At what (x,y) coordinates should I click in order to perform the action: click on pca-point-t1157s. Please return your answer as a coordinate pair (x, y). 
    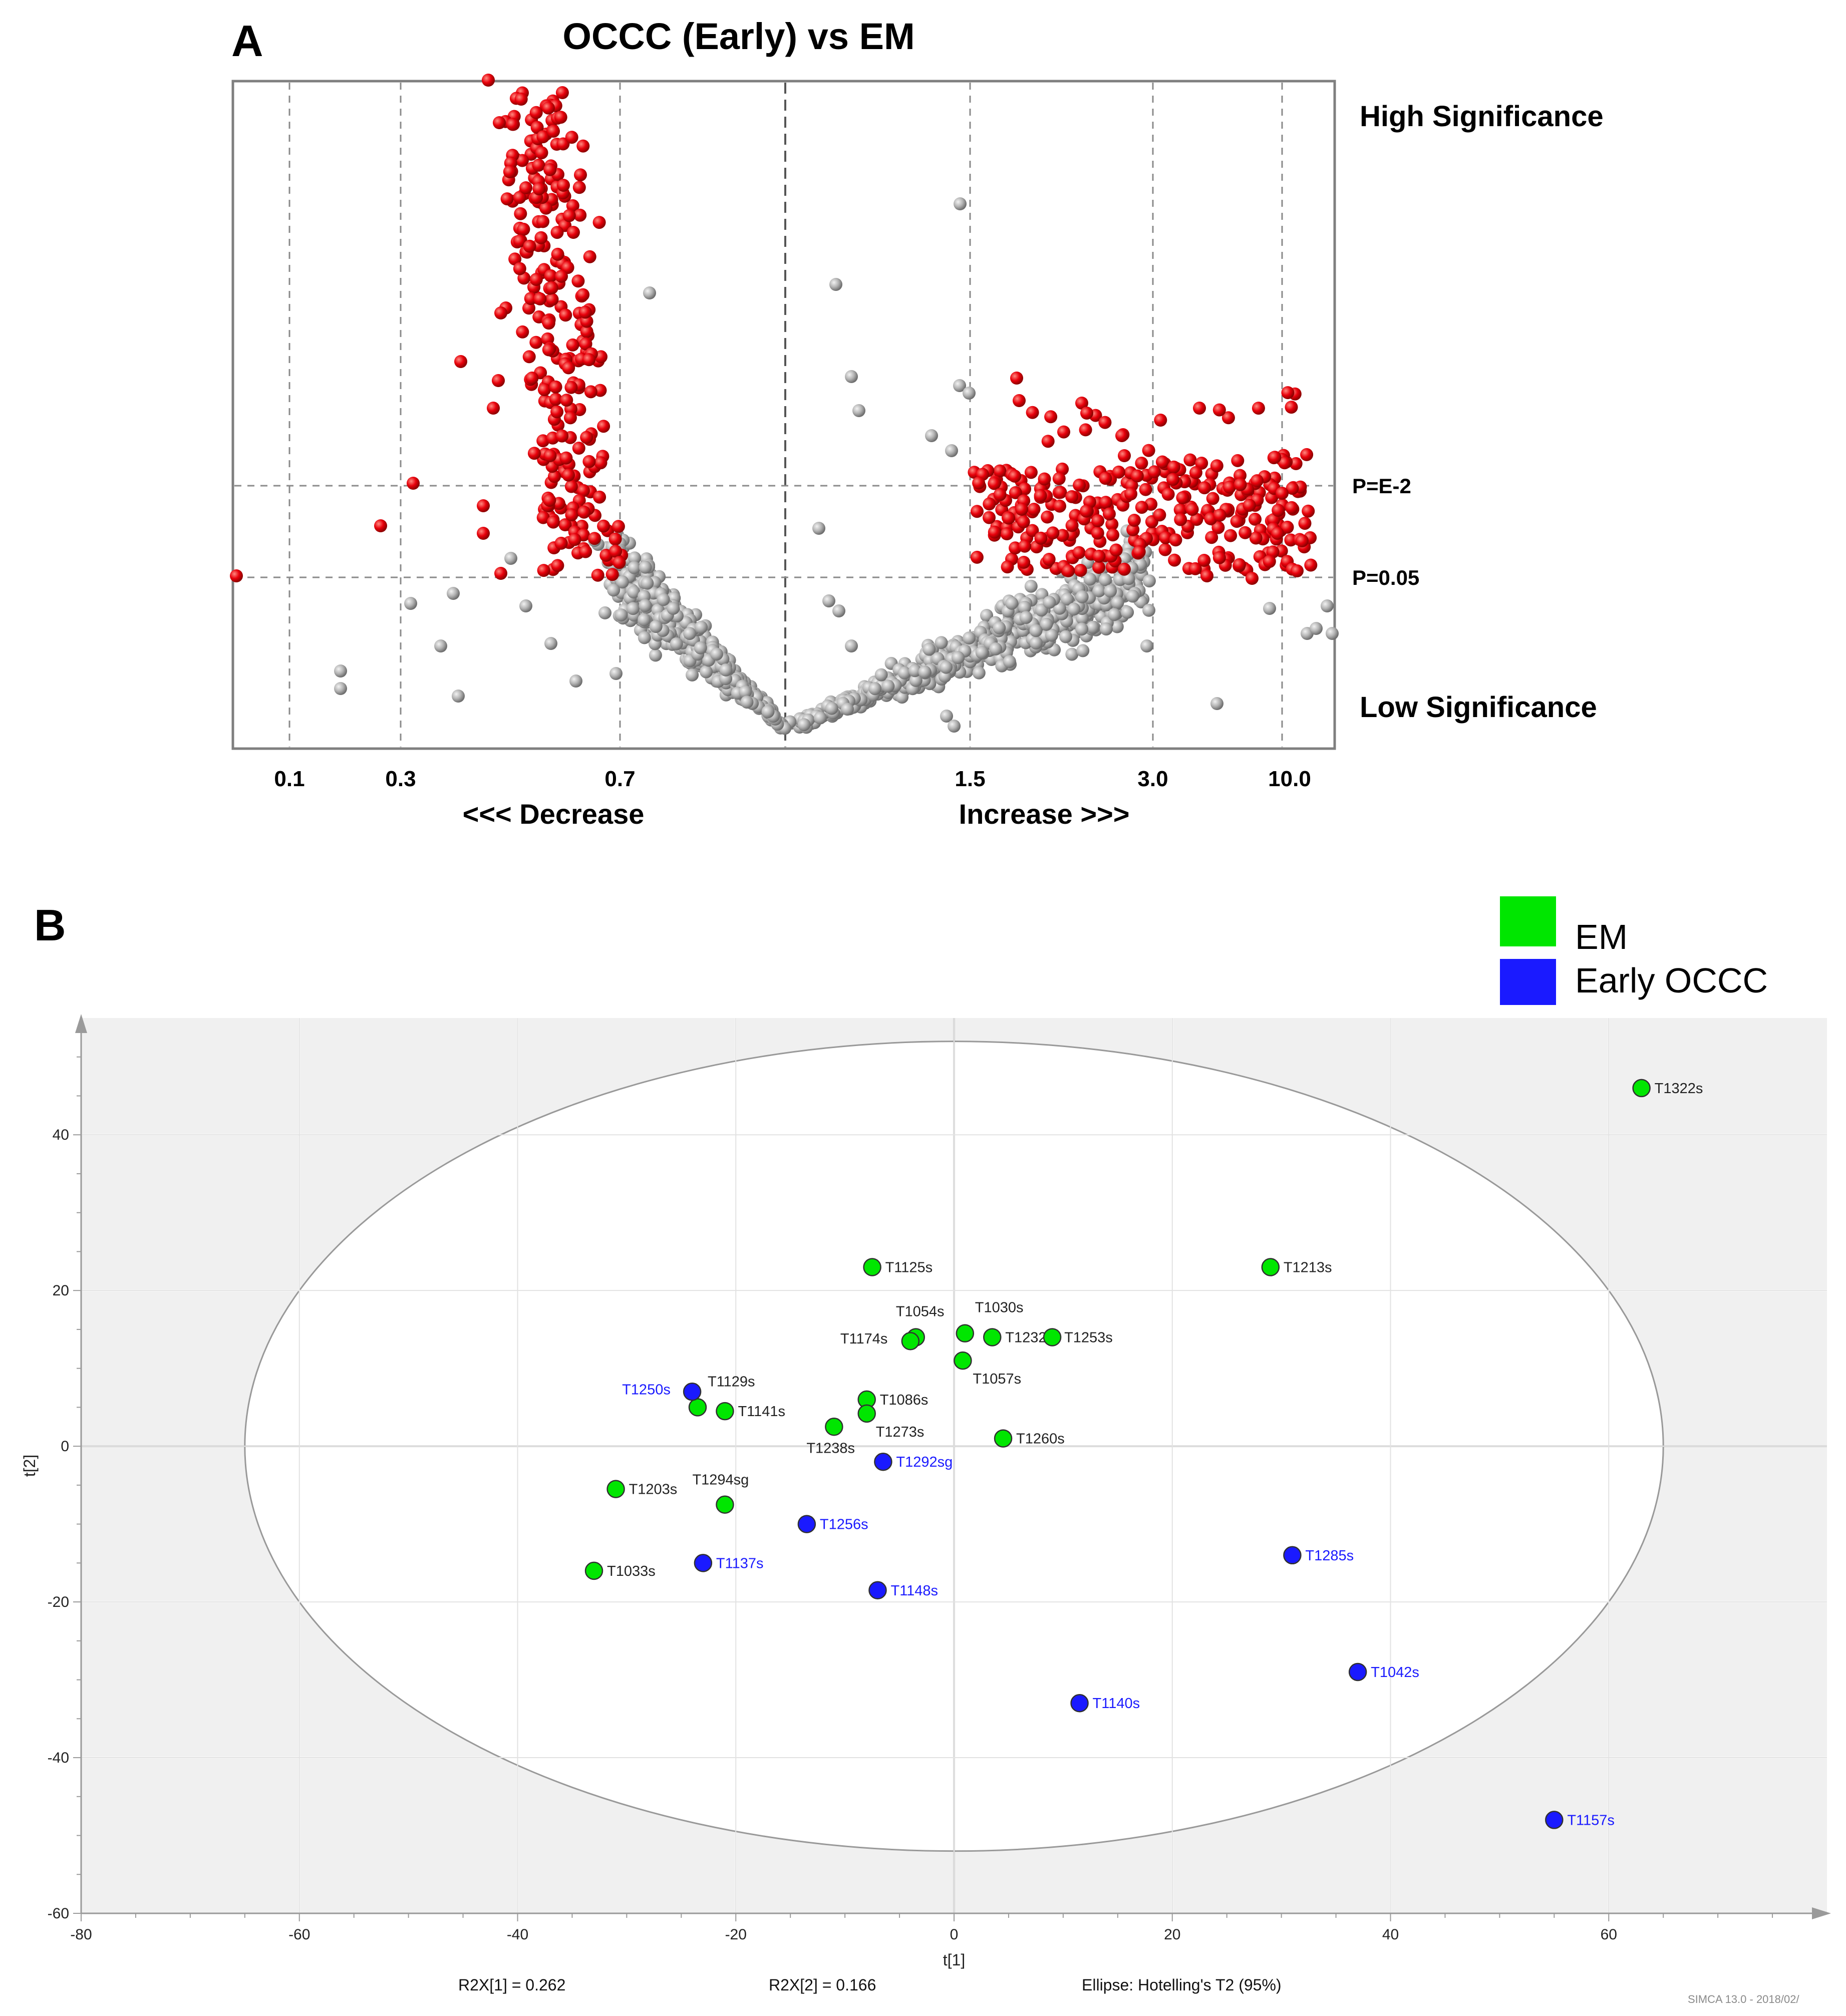
    Looking at the image, I should click on (1555, 1820).